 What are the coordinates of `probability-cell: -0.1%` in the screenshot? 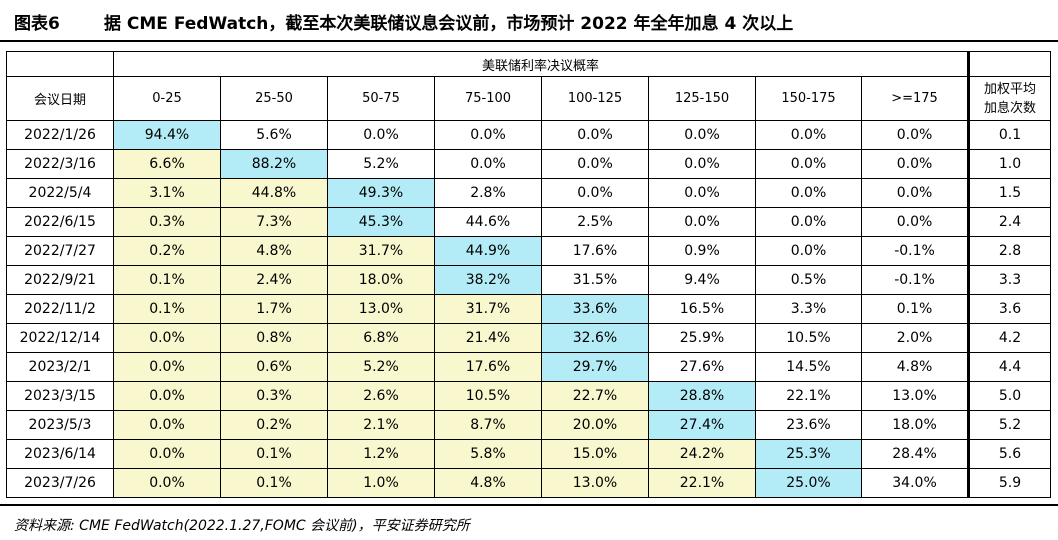 It's located at (915, 251).